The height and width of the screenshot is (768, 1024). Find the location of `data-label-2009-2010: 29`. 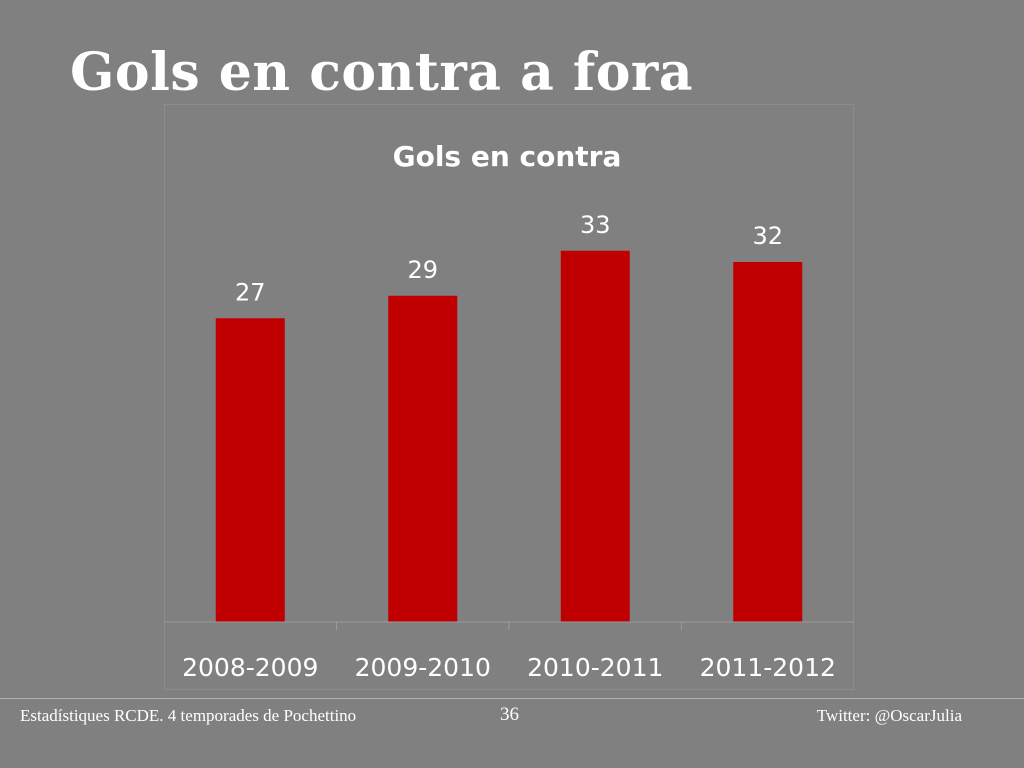

data-label-2009-2010: 29 is located at coordinates (422, 270).